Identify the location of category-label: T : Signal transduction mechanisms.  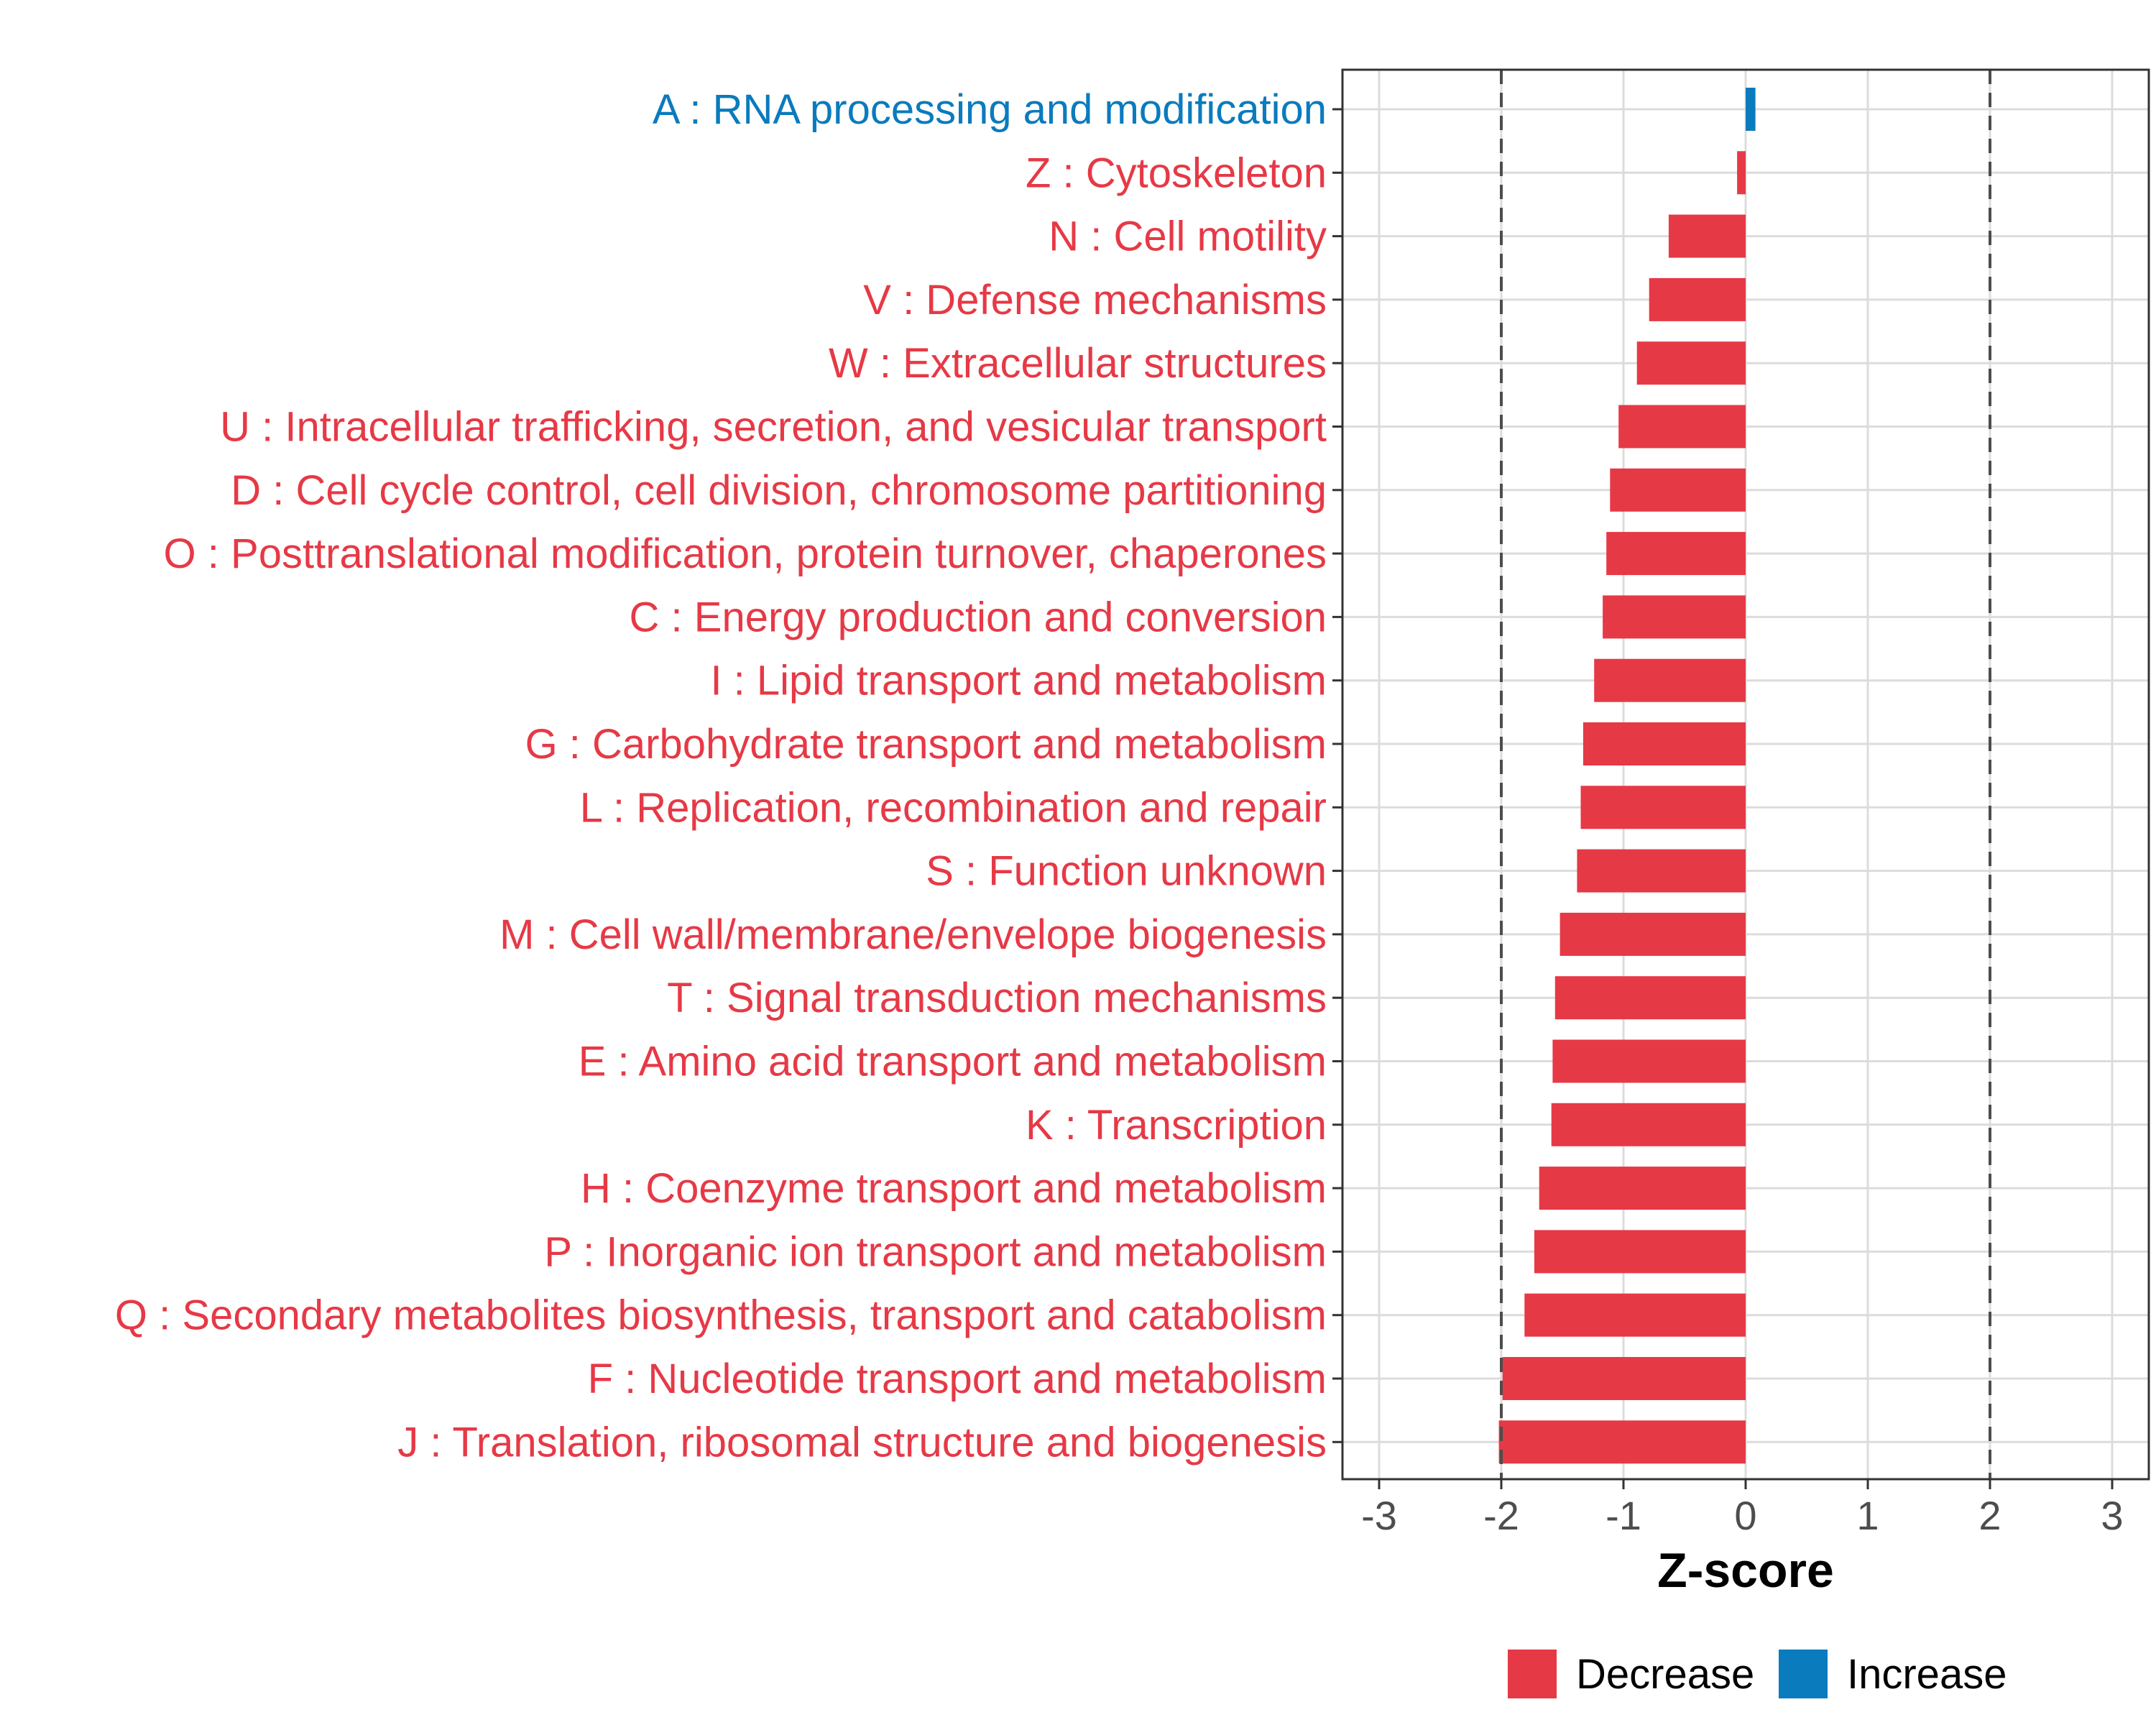
(997, 998).